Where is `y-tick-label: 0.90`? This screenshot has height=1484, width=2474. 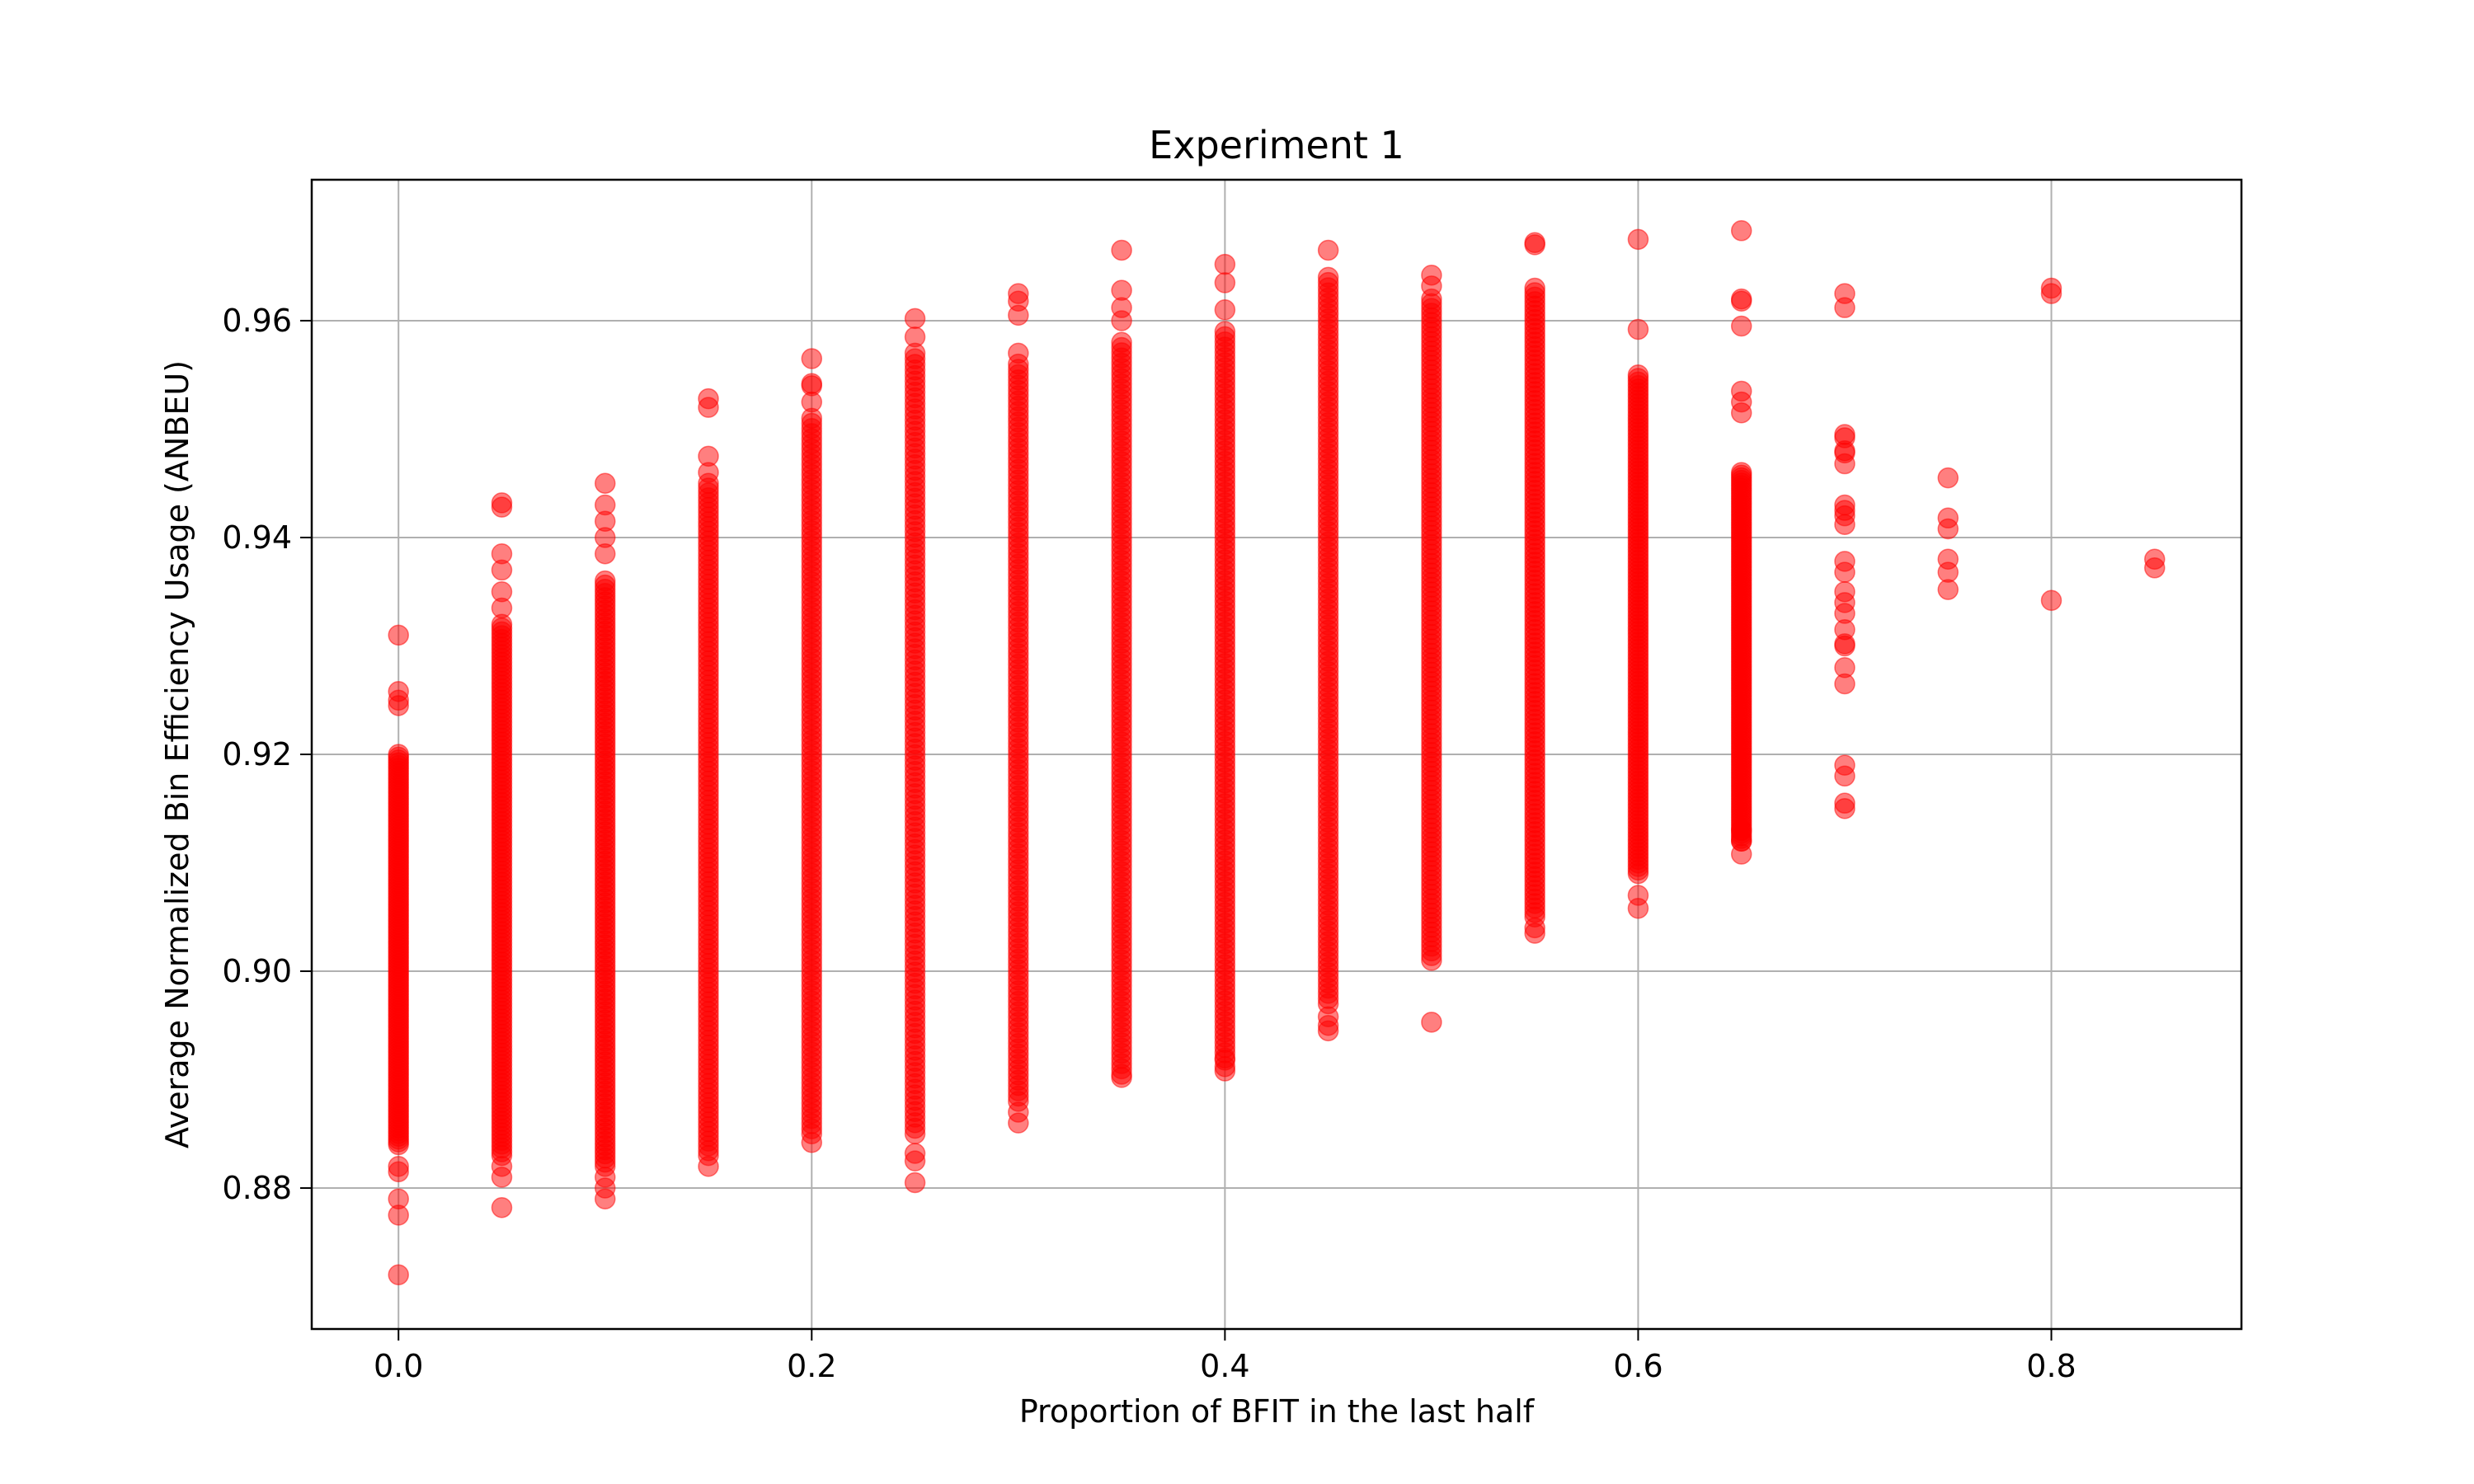
y-tick-label: 0.90 is located at coordinates (257, 971).